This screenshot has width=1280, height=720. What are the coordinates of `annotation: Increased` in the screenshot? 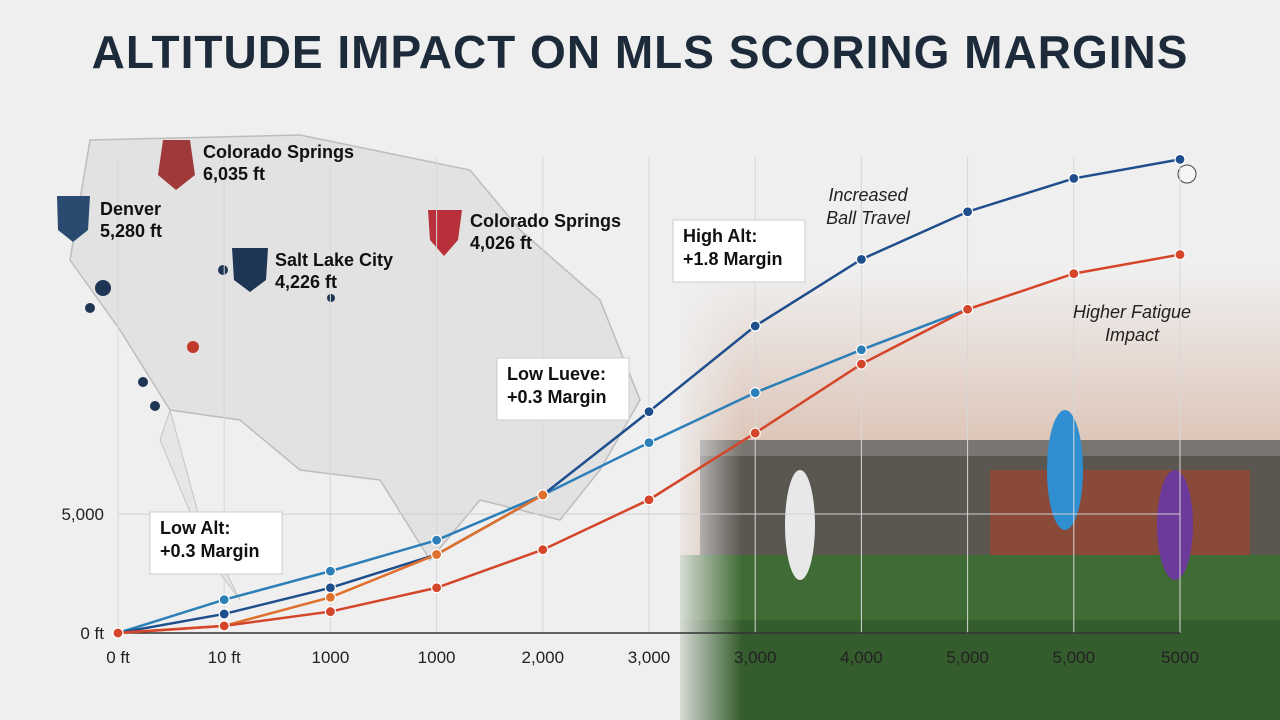 It's located at (868, 195).